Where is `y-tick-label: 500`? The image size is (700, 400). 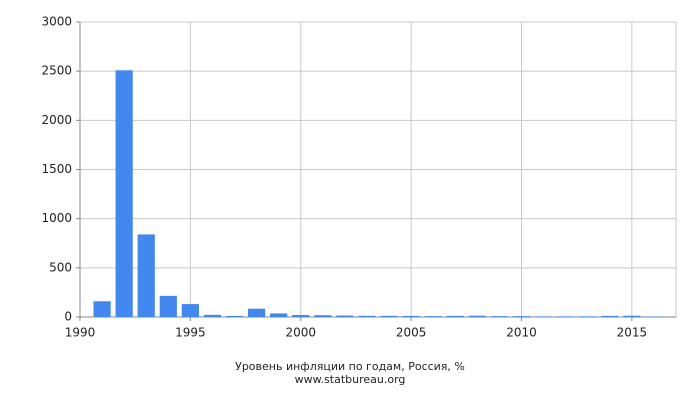 y-tick-label: 500 is located at coordinates (60, 267).